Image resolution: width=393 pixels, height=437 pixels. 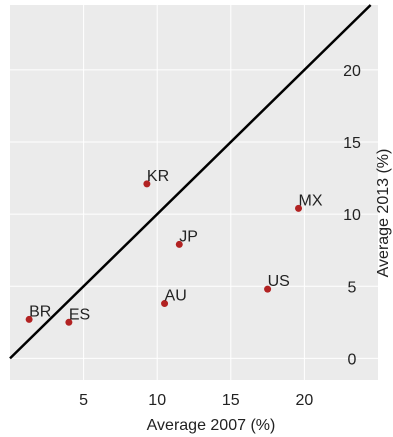 I want to click on point-label: BR, so click(x=40, y=311).